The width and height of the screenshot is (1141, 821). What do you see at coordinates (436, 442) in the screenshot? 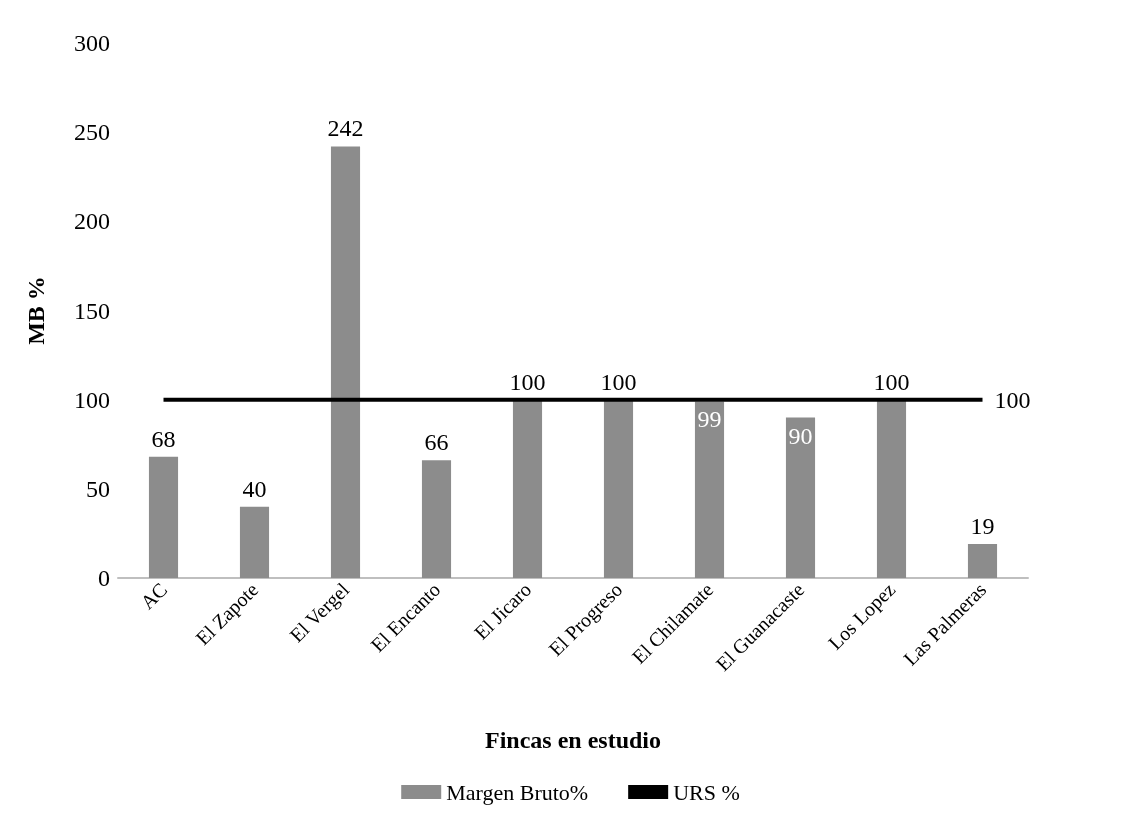
I see `data-label: 66` at bounding box center [436, 442].